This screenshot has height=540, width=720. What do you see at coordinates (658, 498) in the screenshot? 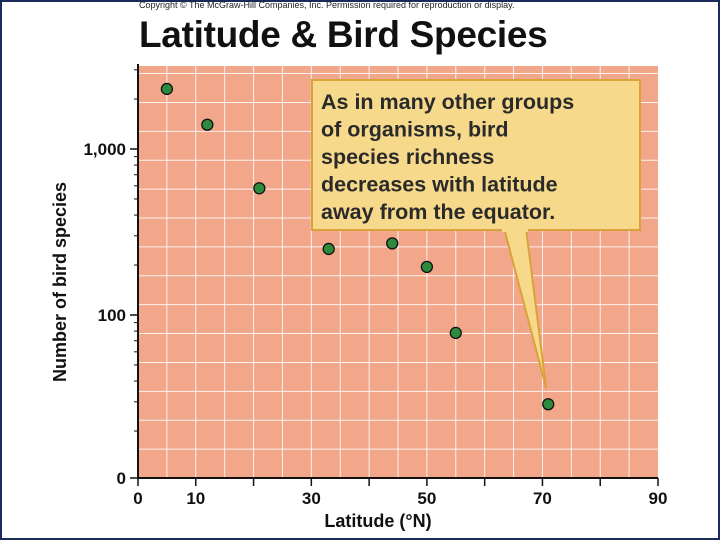
I see `x-tick-label: 90` at bounding box center [658, 498].